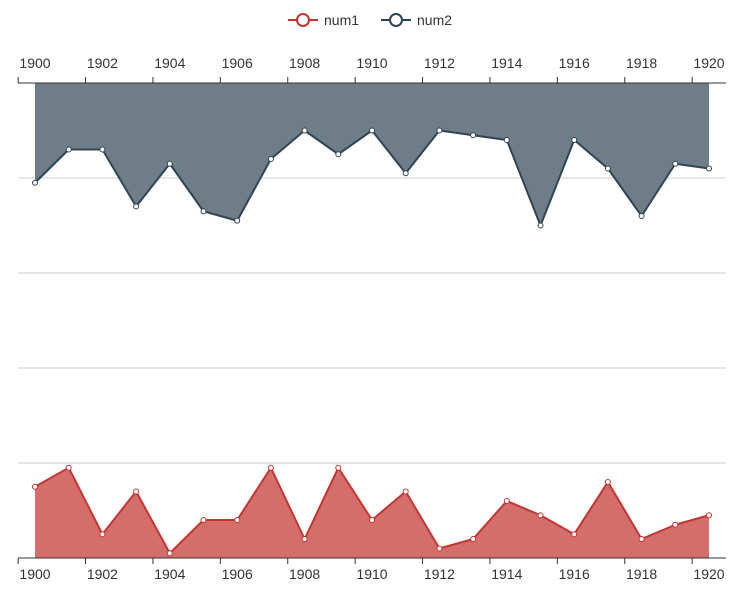 The image size is (737, 599). I want to click on bottom-tick-label: 1904, so click(169, 574).